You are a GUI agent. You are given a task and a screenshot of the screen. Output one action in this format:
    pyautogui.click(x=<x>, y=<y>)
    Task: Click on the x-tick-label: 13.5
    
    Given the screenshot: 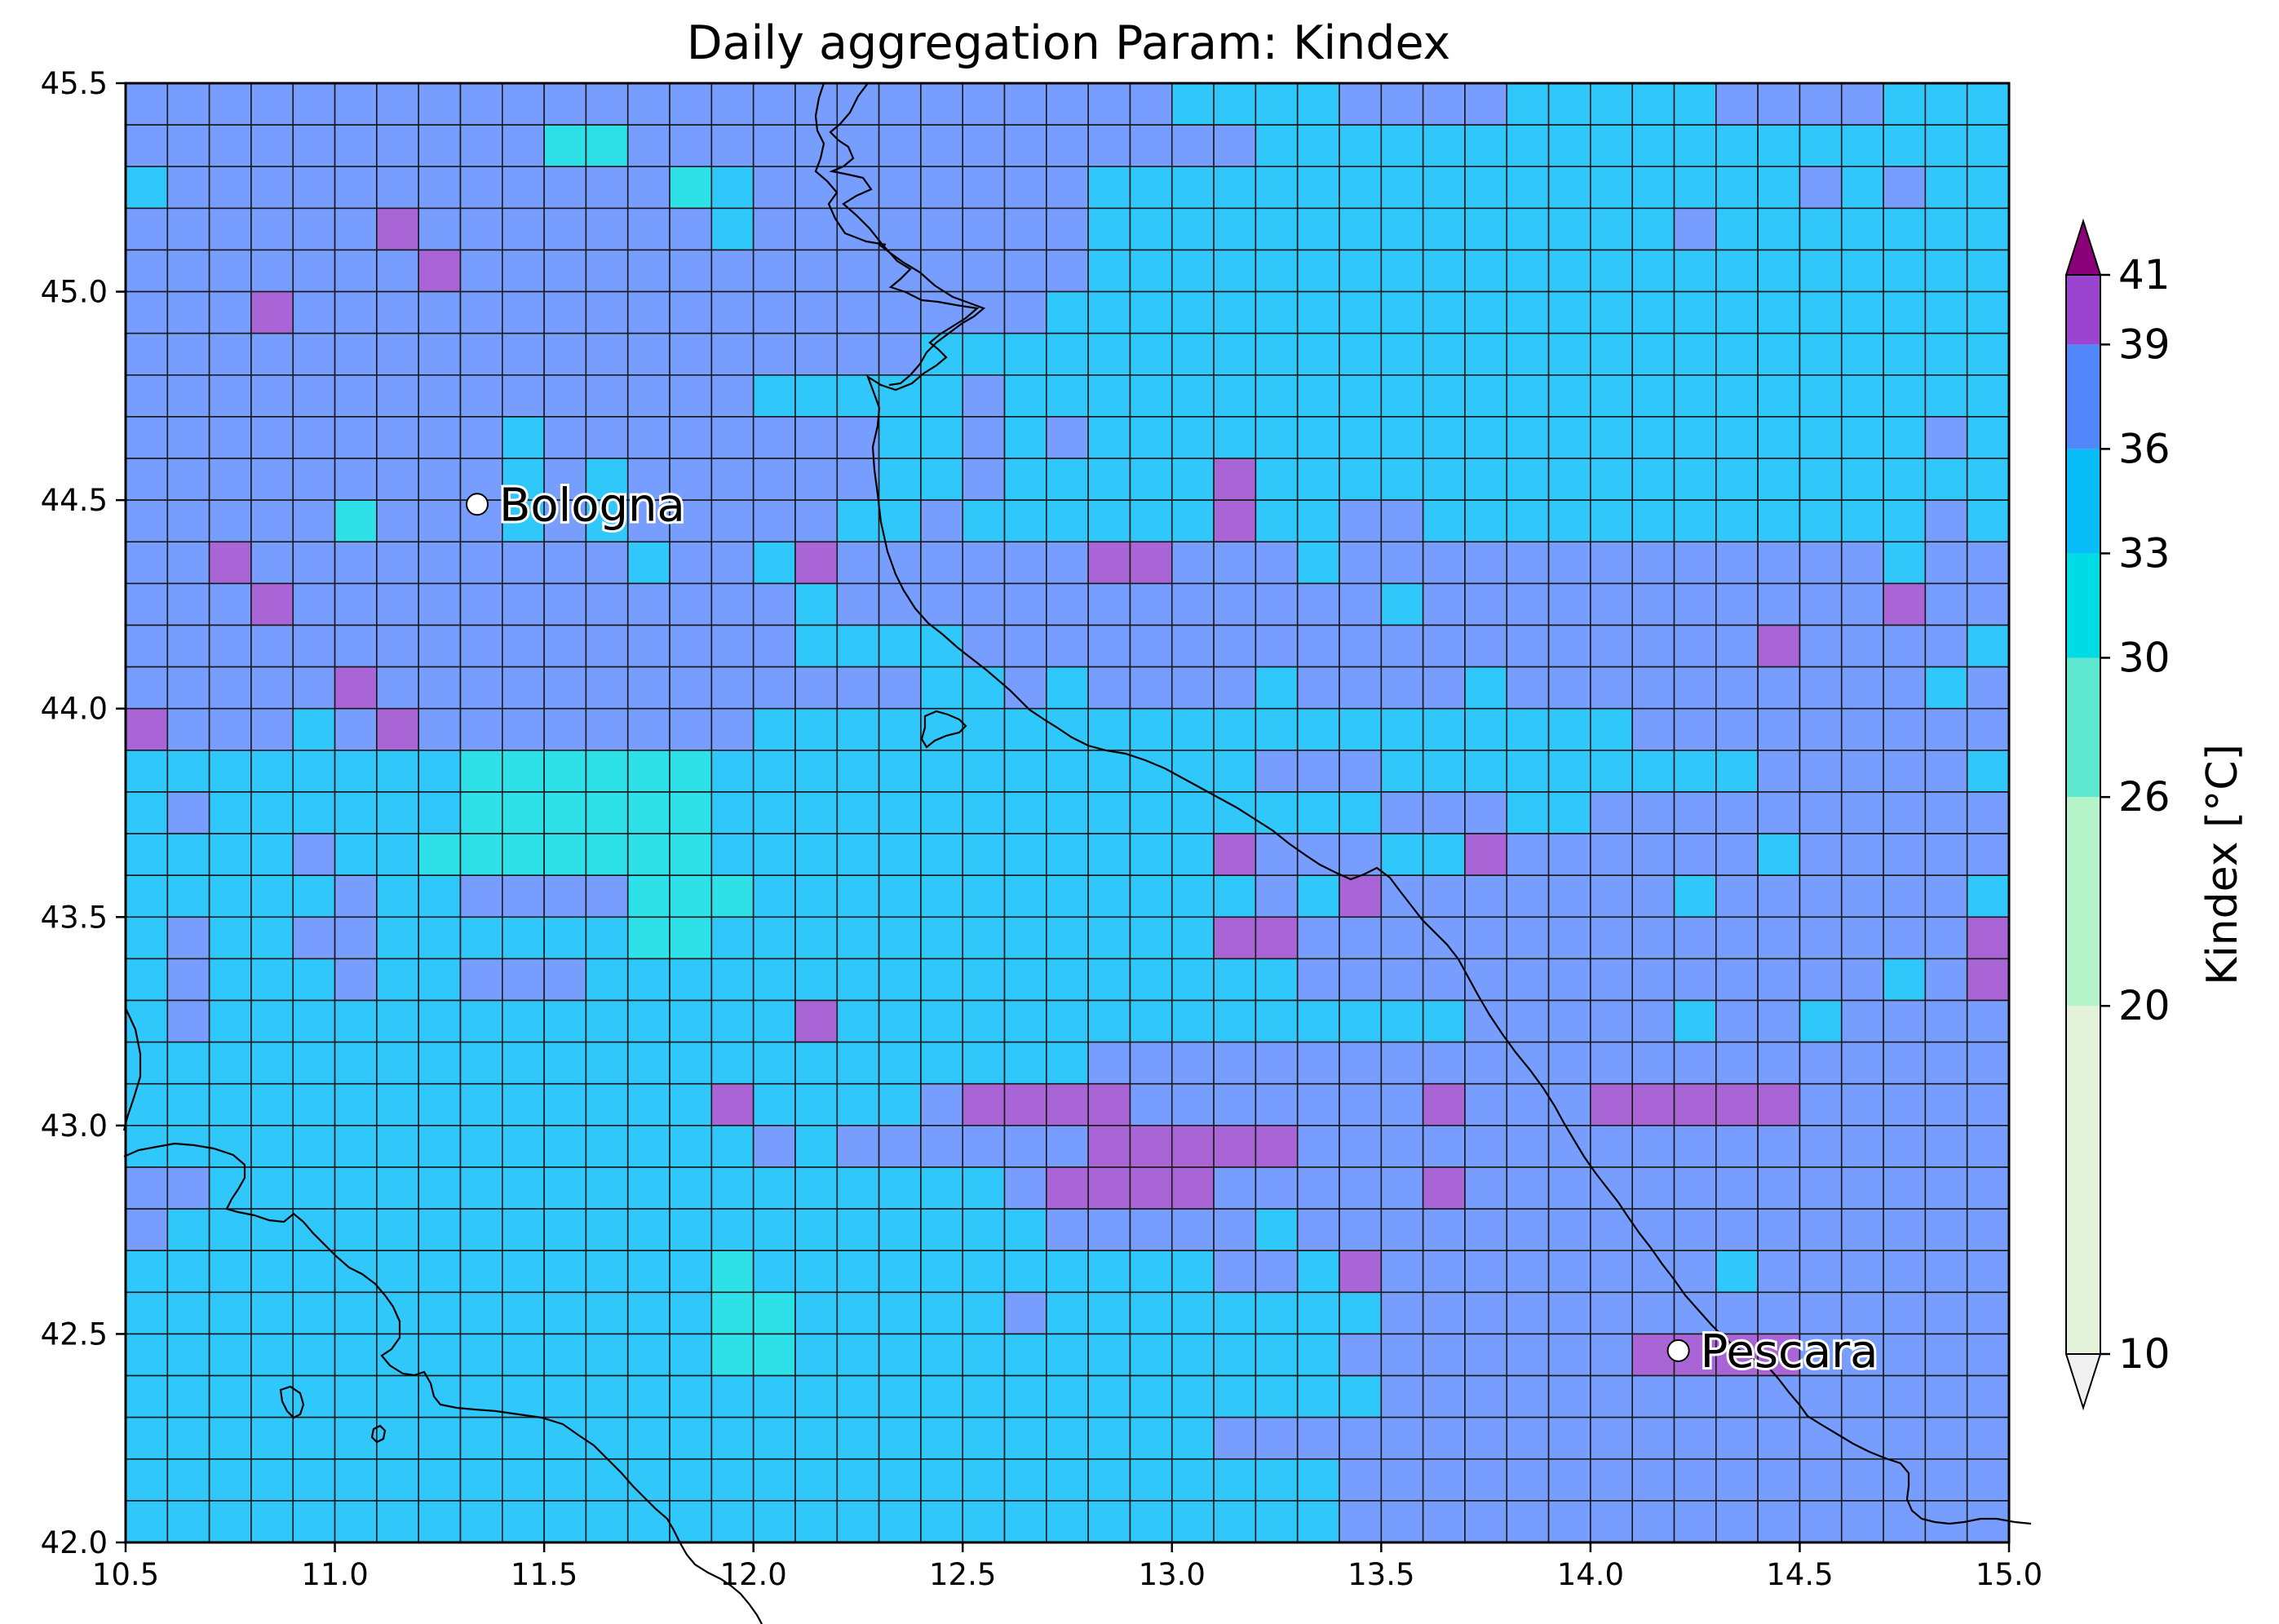 What is the action you would take?
    pyautogui.click(x=1380, y=1574)
    